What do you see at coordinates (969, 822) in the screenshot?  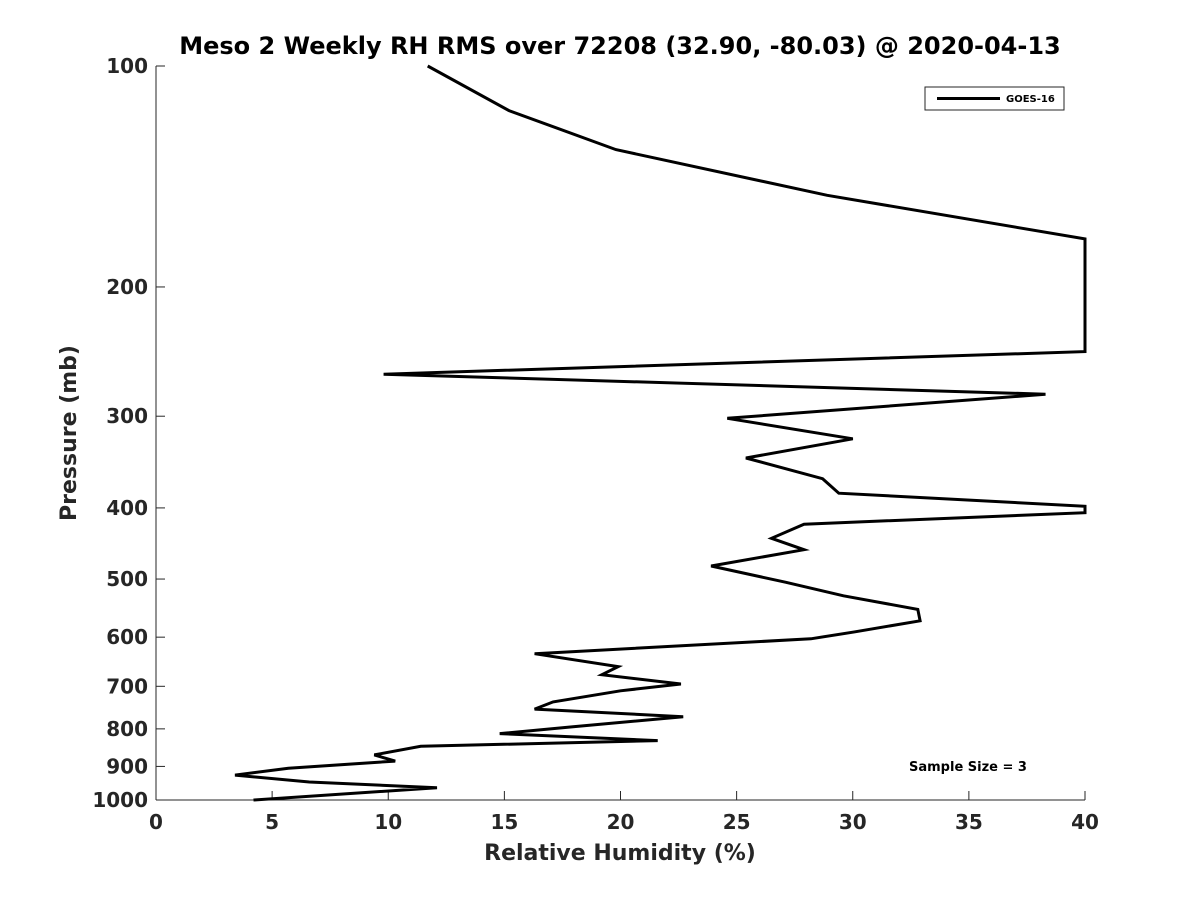 I see `x-tick-label: 35` at bounding box center [969, 822].